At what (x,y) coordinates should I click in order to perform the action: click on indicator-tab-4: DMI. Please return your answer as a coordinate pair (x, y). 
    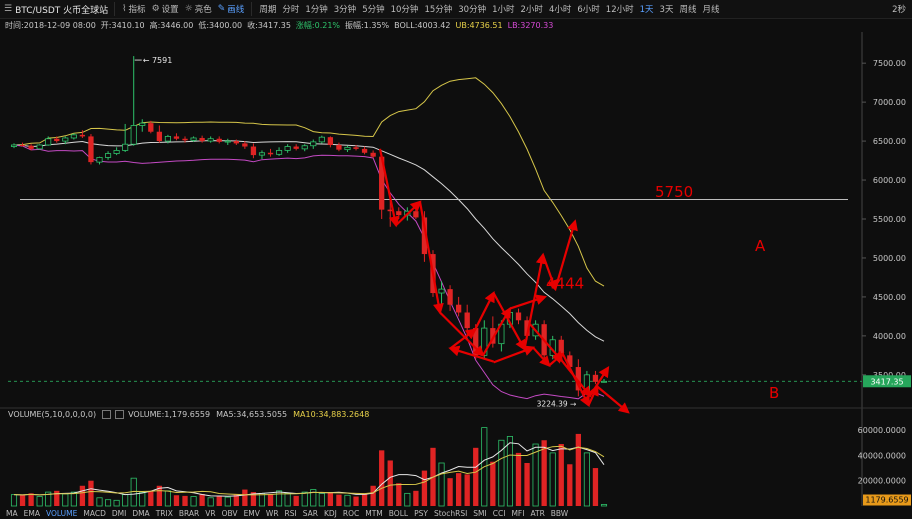
    Looking at the image, I should click on (119, 513).